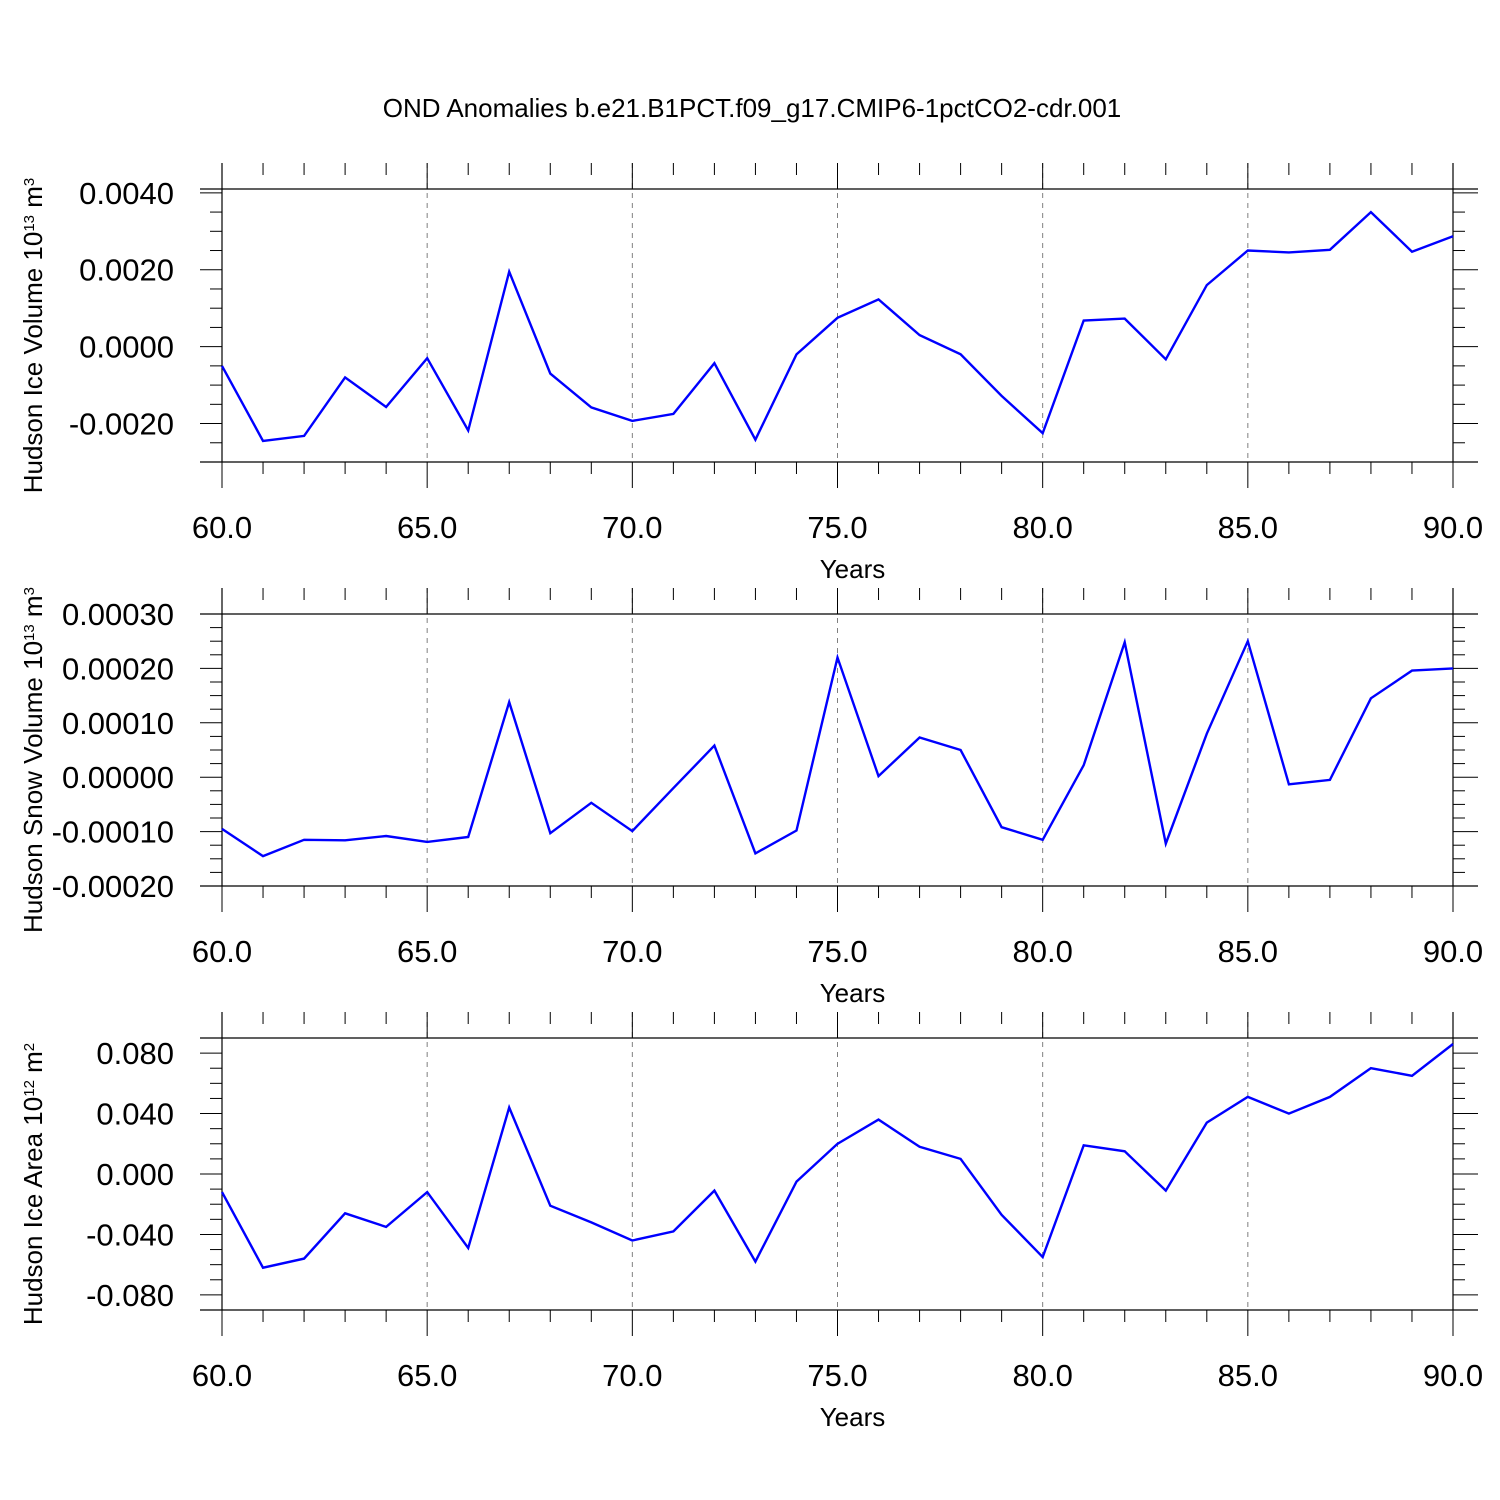 The width and height of the screenshot is (1500, 1500). I want to click on y-axis-label: Hudson Ice Volume 1013 m3, so click(33, 336).